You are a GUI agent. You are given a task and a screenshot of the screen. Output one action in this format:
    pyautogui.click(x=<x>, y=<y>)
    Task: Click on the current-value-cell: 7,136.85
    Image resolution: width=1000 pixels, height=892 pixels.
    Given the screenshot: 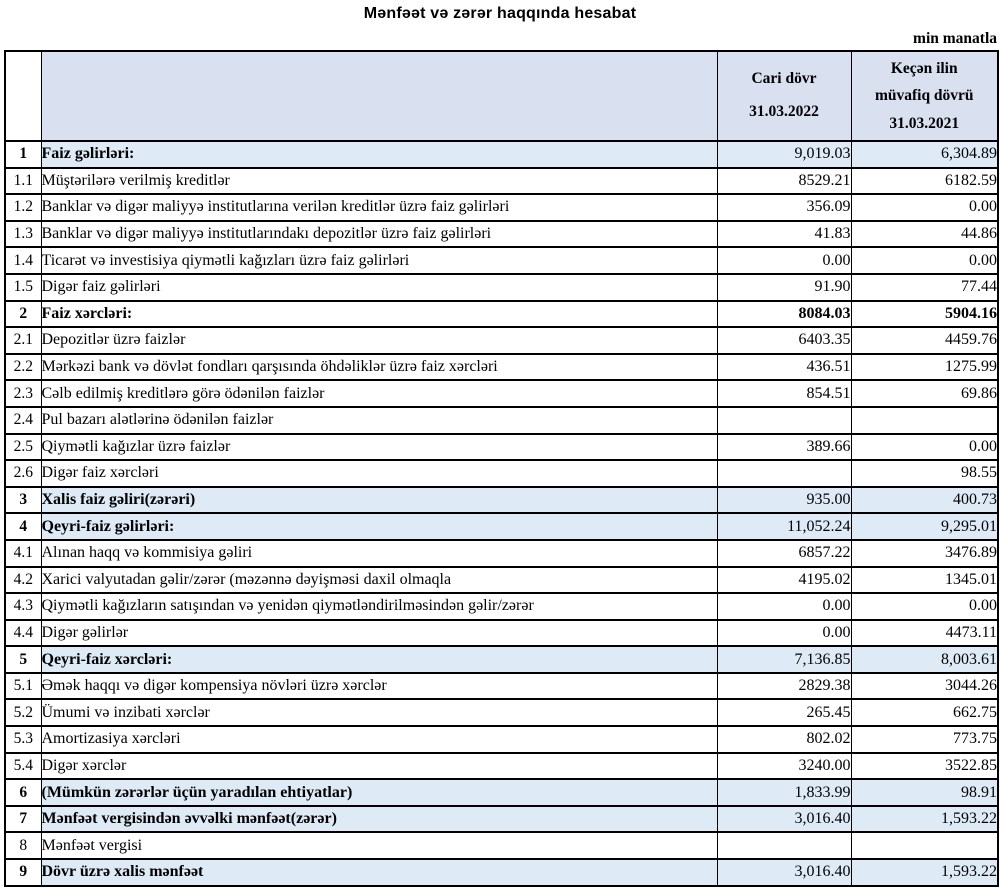 What is the action you would take?
    pyautogui.click(x=784, y=659)
    